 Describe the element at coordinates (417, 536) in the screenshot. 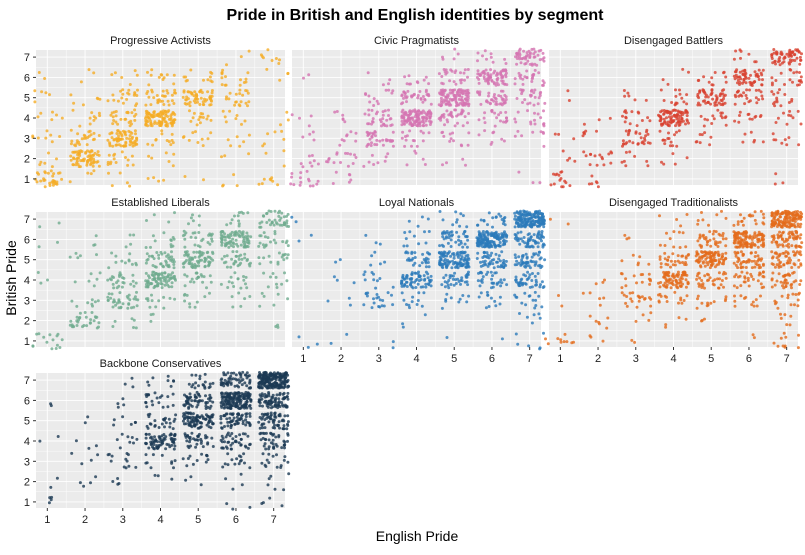

I see `x-axis-label: English Pride` at that location.